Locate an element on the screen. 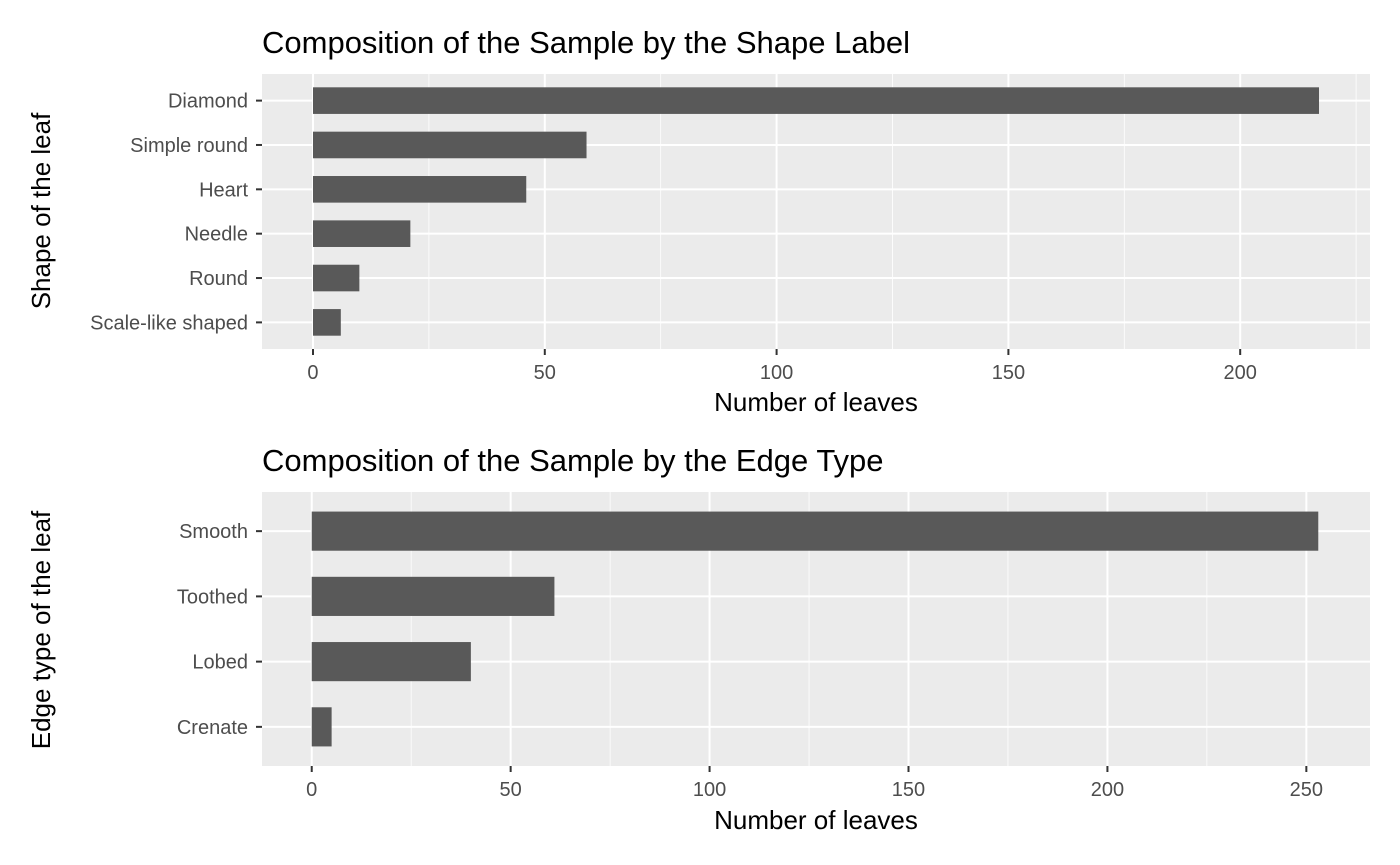 Image resolution: width=1400 pixels, height=865 pixels. y-tick-label: Toothed is located at coordinates (212, 597).